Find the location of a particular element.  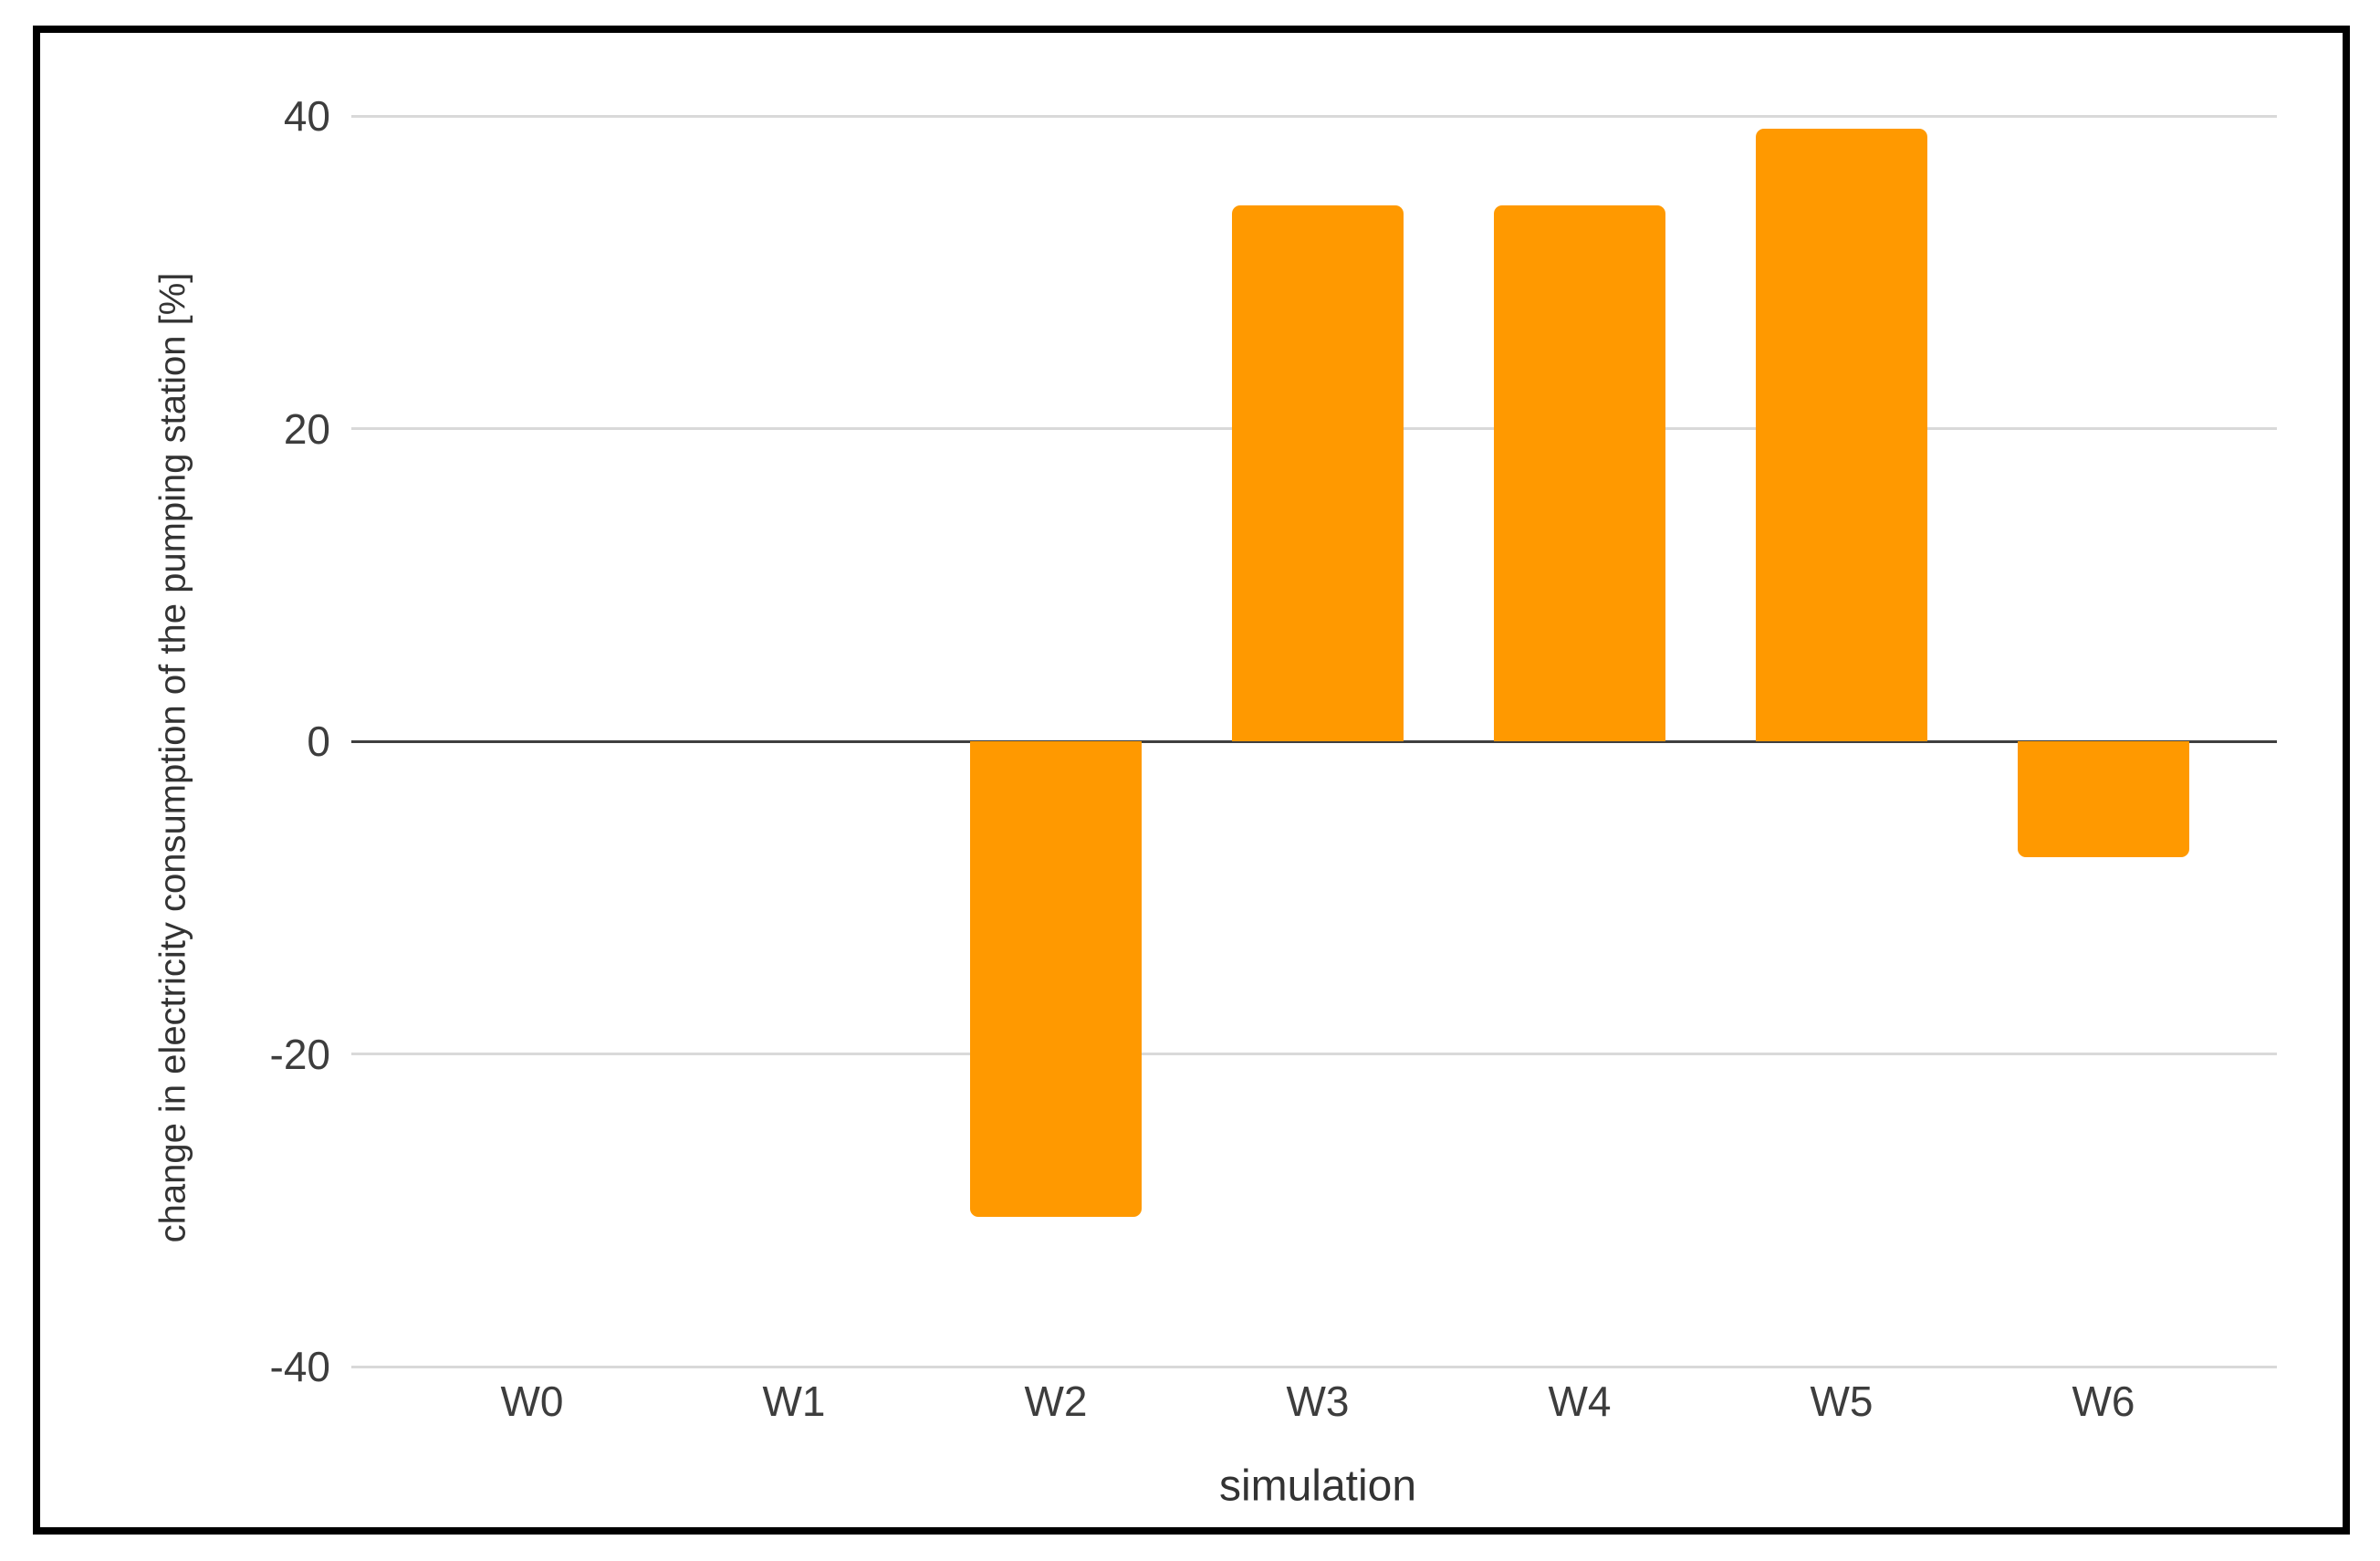

y-tick-label: 40 is located at coordinates (306, 116).